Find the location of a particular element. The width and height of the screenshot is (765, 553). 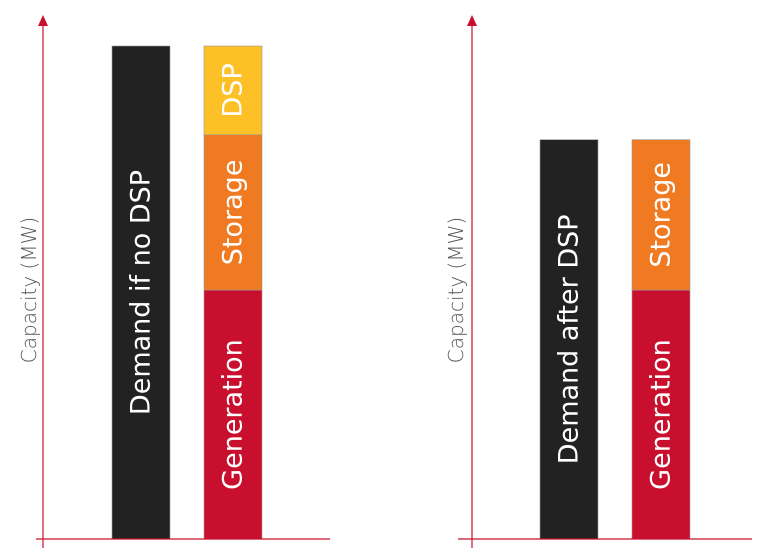

bar-segment-storage is located at coordinates (661, 215).